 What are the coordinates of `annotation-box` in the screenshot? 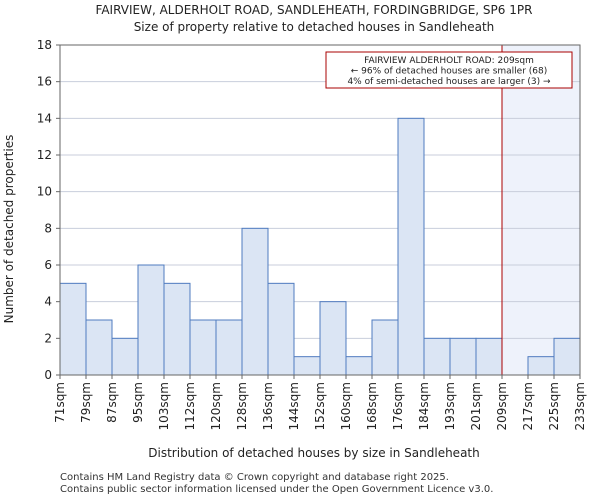 It's located at (449, 70).